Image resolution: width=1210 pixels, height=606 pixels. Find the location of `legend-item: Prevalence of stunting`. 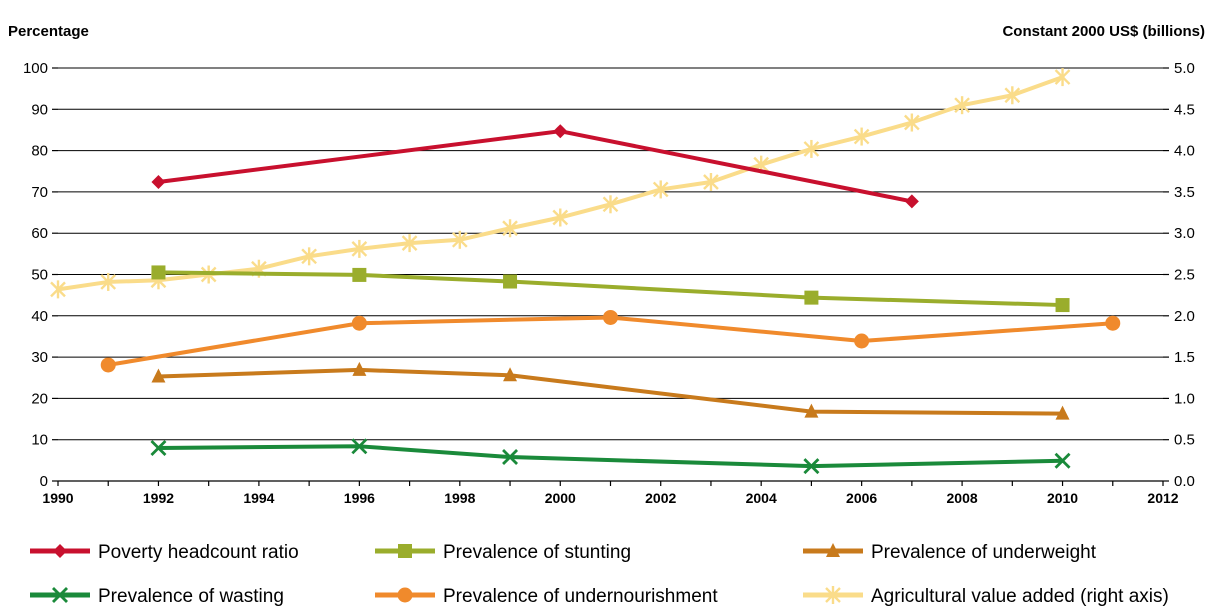

legend-item: Prevalence of stunting is located at coordinates (503, 552).